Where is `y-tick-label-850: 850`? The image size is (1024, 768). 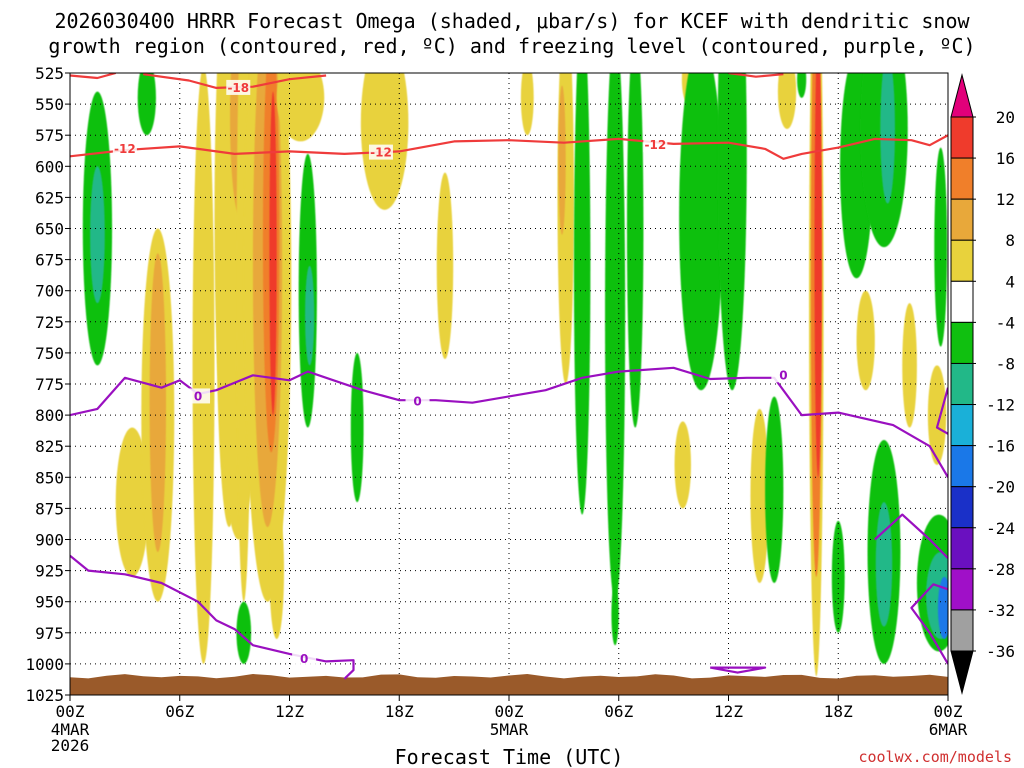 y-tick-label-850: 850 is located at coordinates (49, 477).